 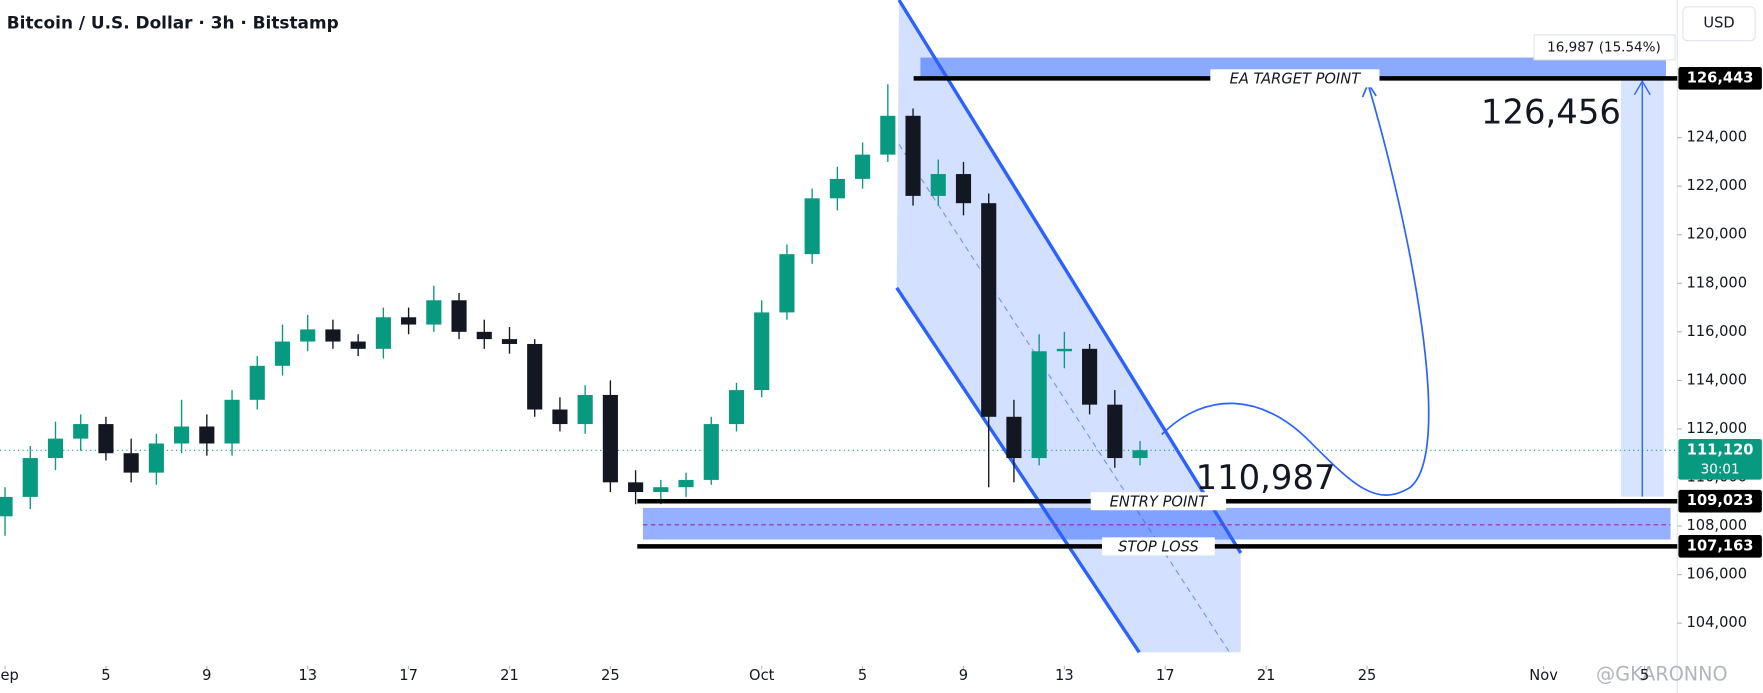 I want to click on level-label: ENTRY POINT, so click(x=1159, y=501).